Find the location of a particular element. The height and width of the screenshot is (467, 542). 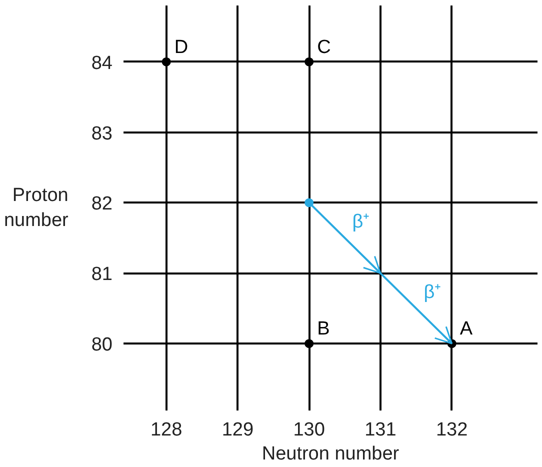

y-tick-label: 80 is located at coordinates (102, 345).